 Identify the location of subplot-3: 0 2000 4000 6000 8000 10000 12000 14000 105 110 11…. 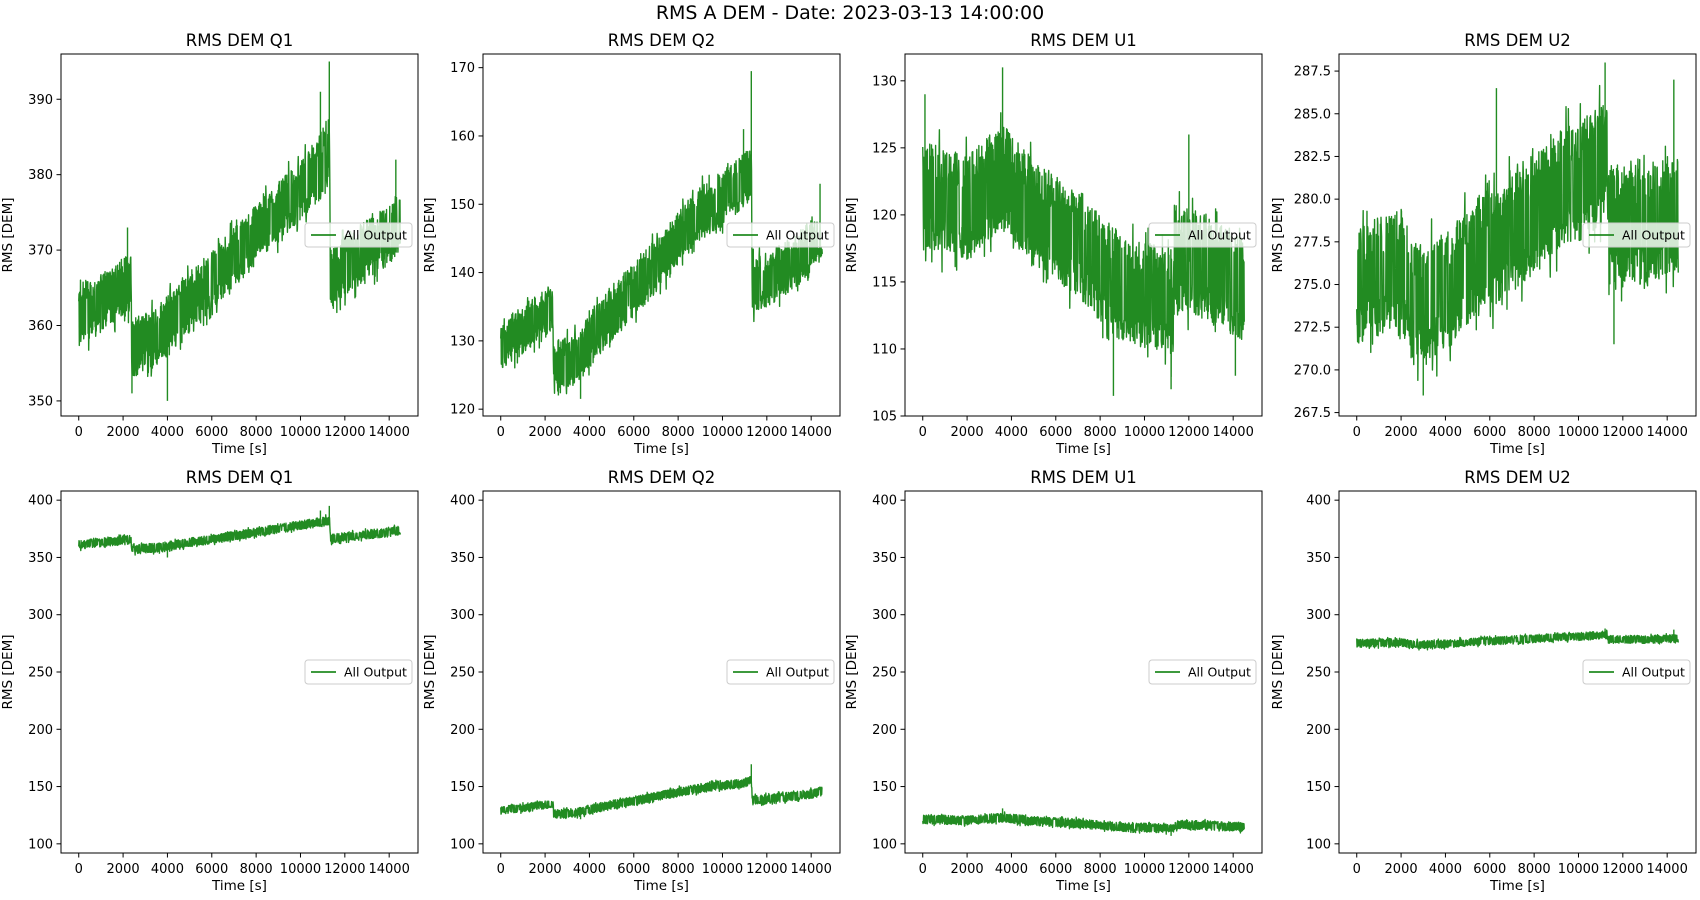
(1053, 244).